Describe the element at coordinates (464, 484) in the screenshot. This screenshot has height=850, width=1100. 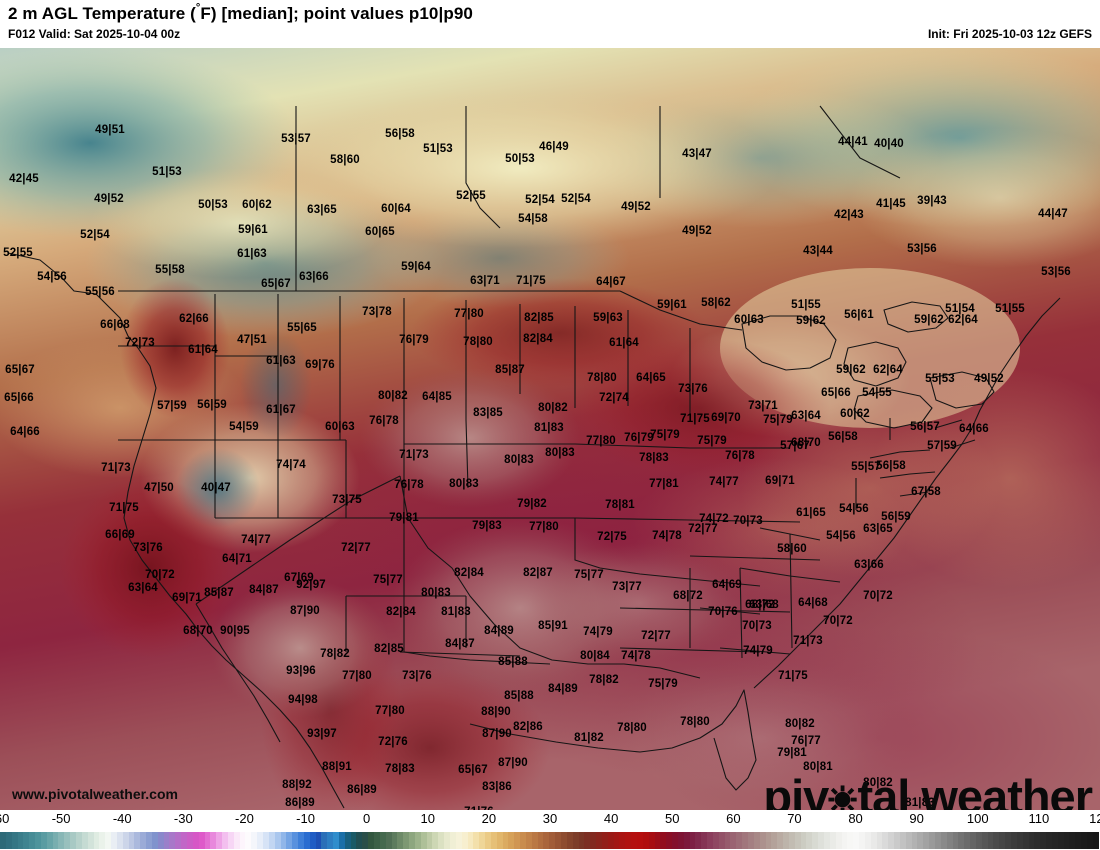
I see `point-value: 80|83` at that location.